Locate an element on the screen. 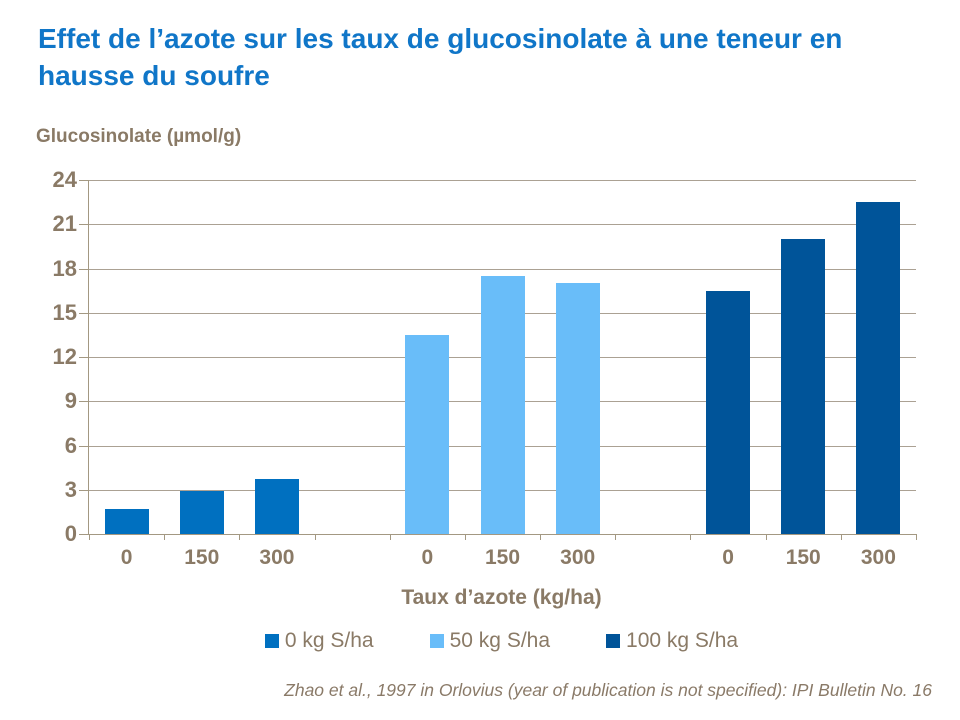 This screenshot has width=960, height=720. bar-100-kg-S/ha-N0 is located at coordinates (728, 412).